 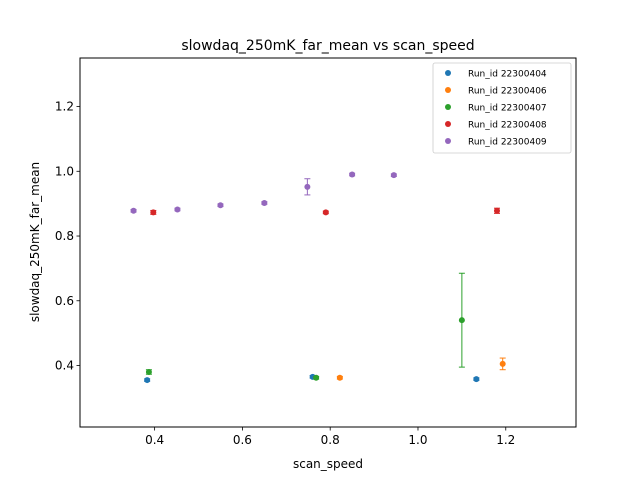 What do you see at coordinates (507, 92) in the screenshot?
I see `legend-entry: Run_id 22300406` at bounding box center [507, 92].